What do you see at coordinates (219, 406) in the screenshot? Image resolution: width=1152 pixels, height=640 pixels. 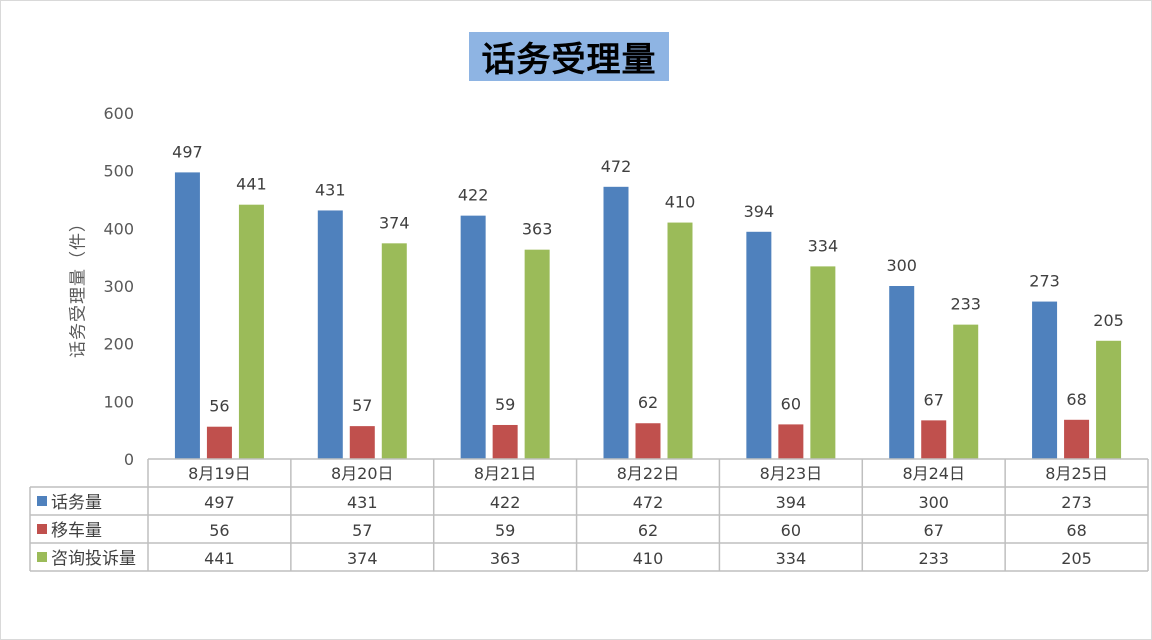 I see `data-label: 56` at bounding box center [219, 406].